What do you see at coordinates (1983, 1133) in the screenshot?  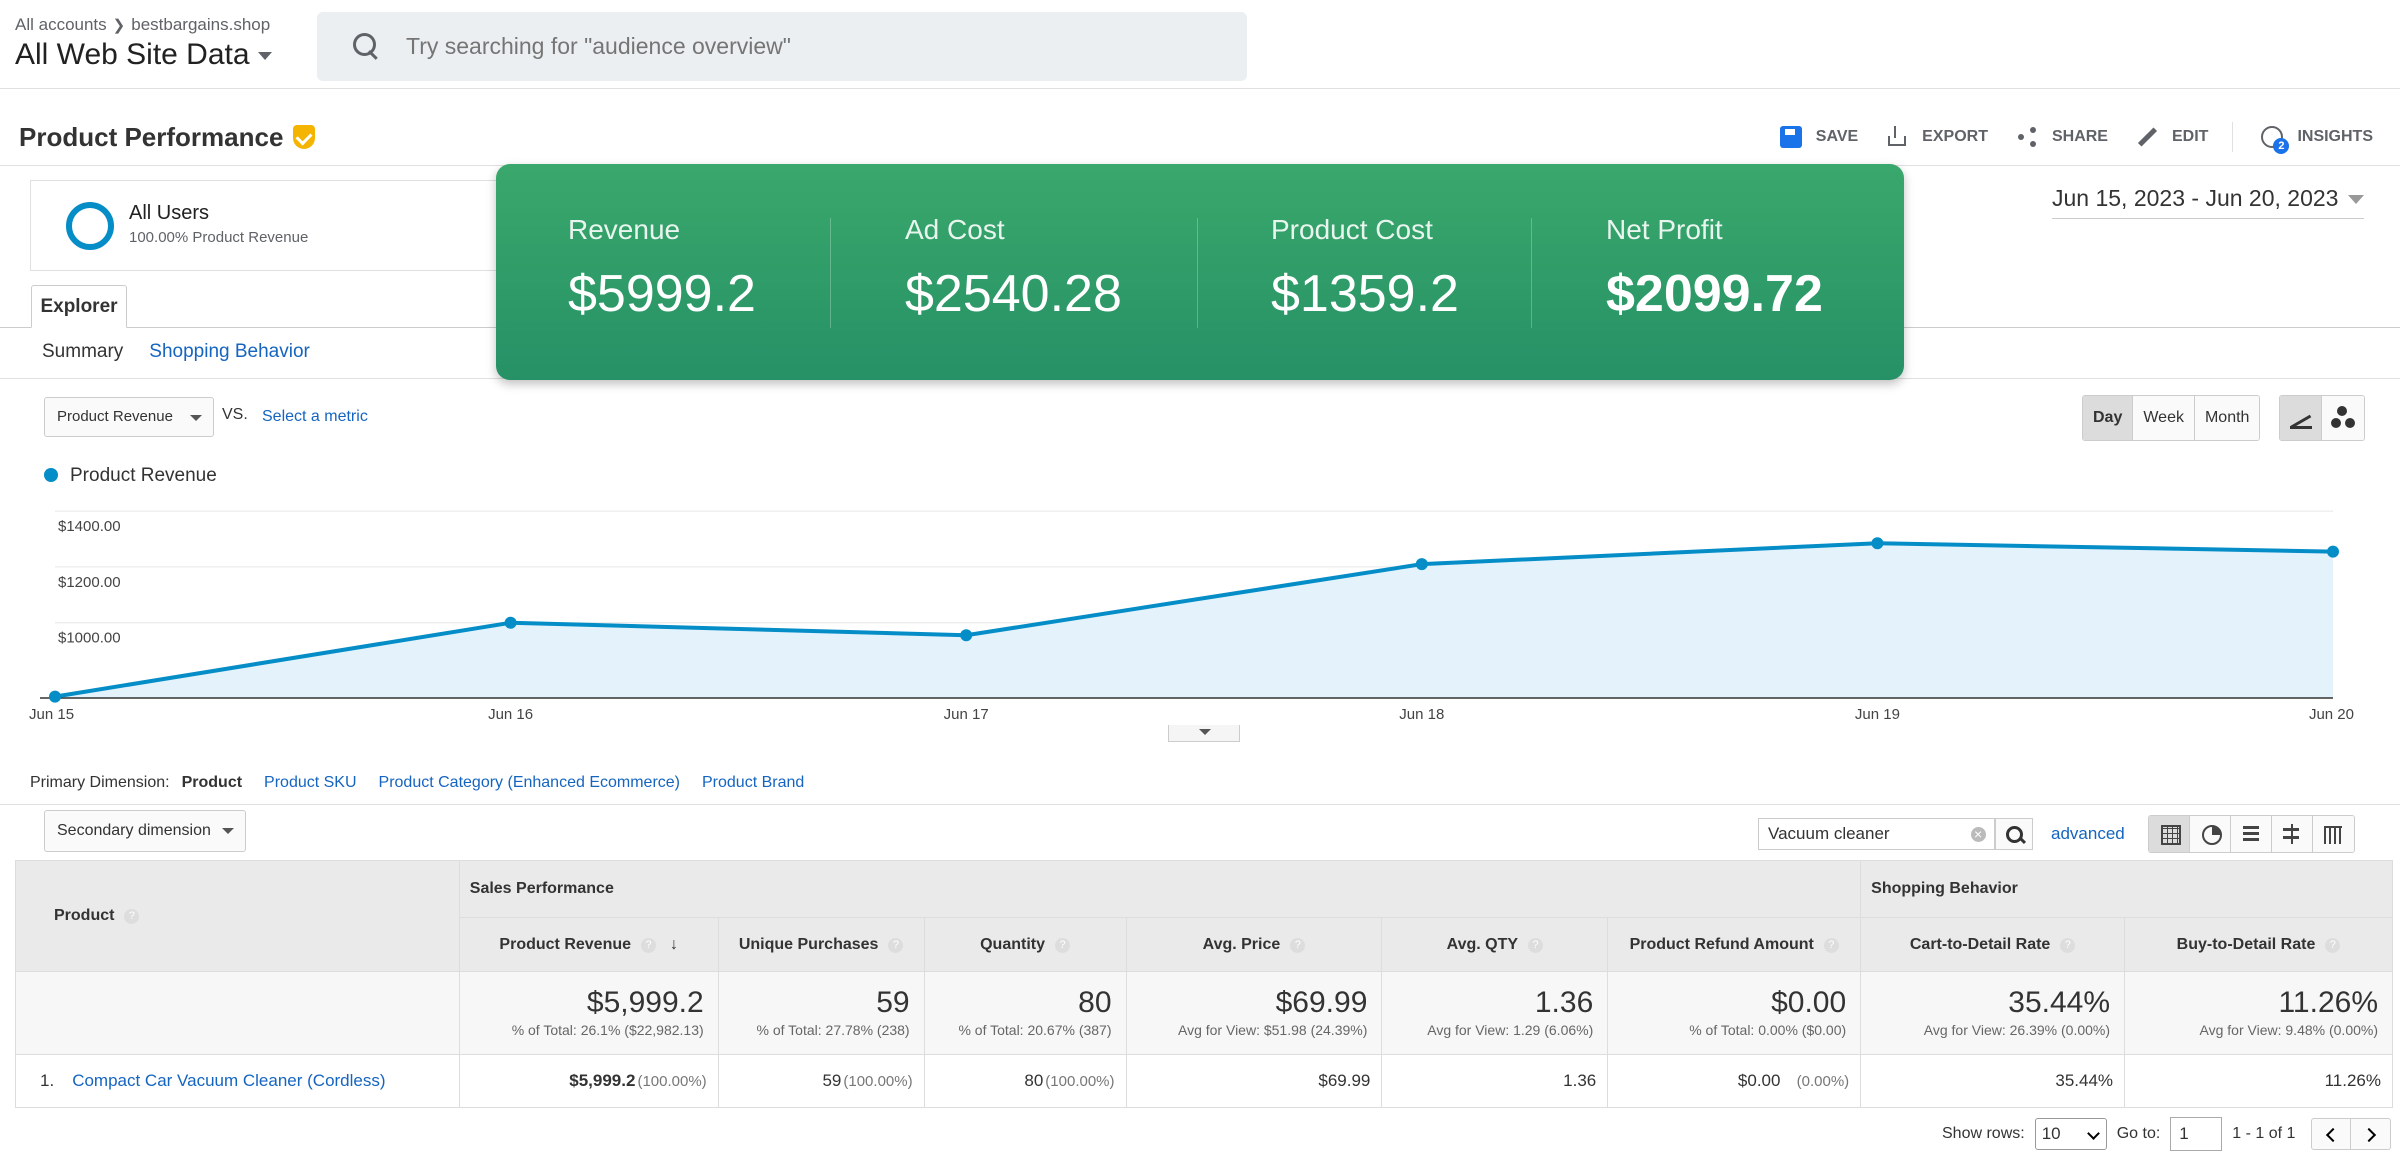 I see `show-rows-label: Show rows:` at bounding box center [1983, 1133].